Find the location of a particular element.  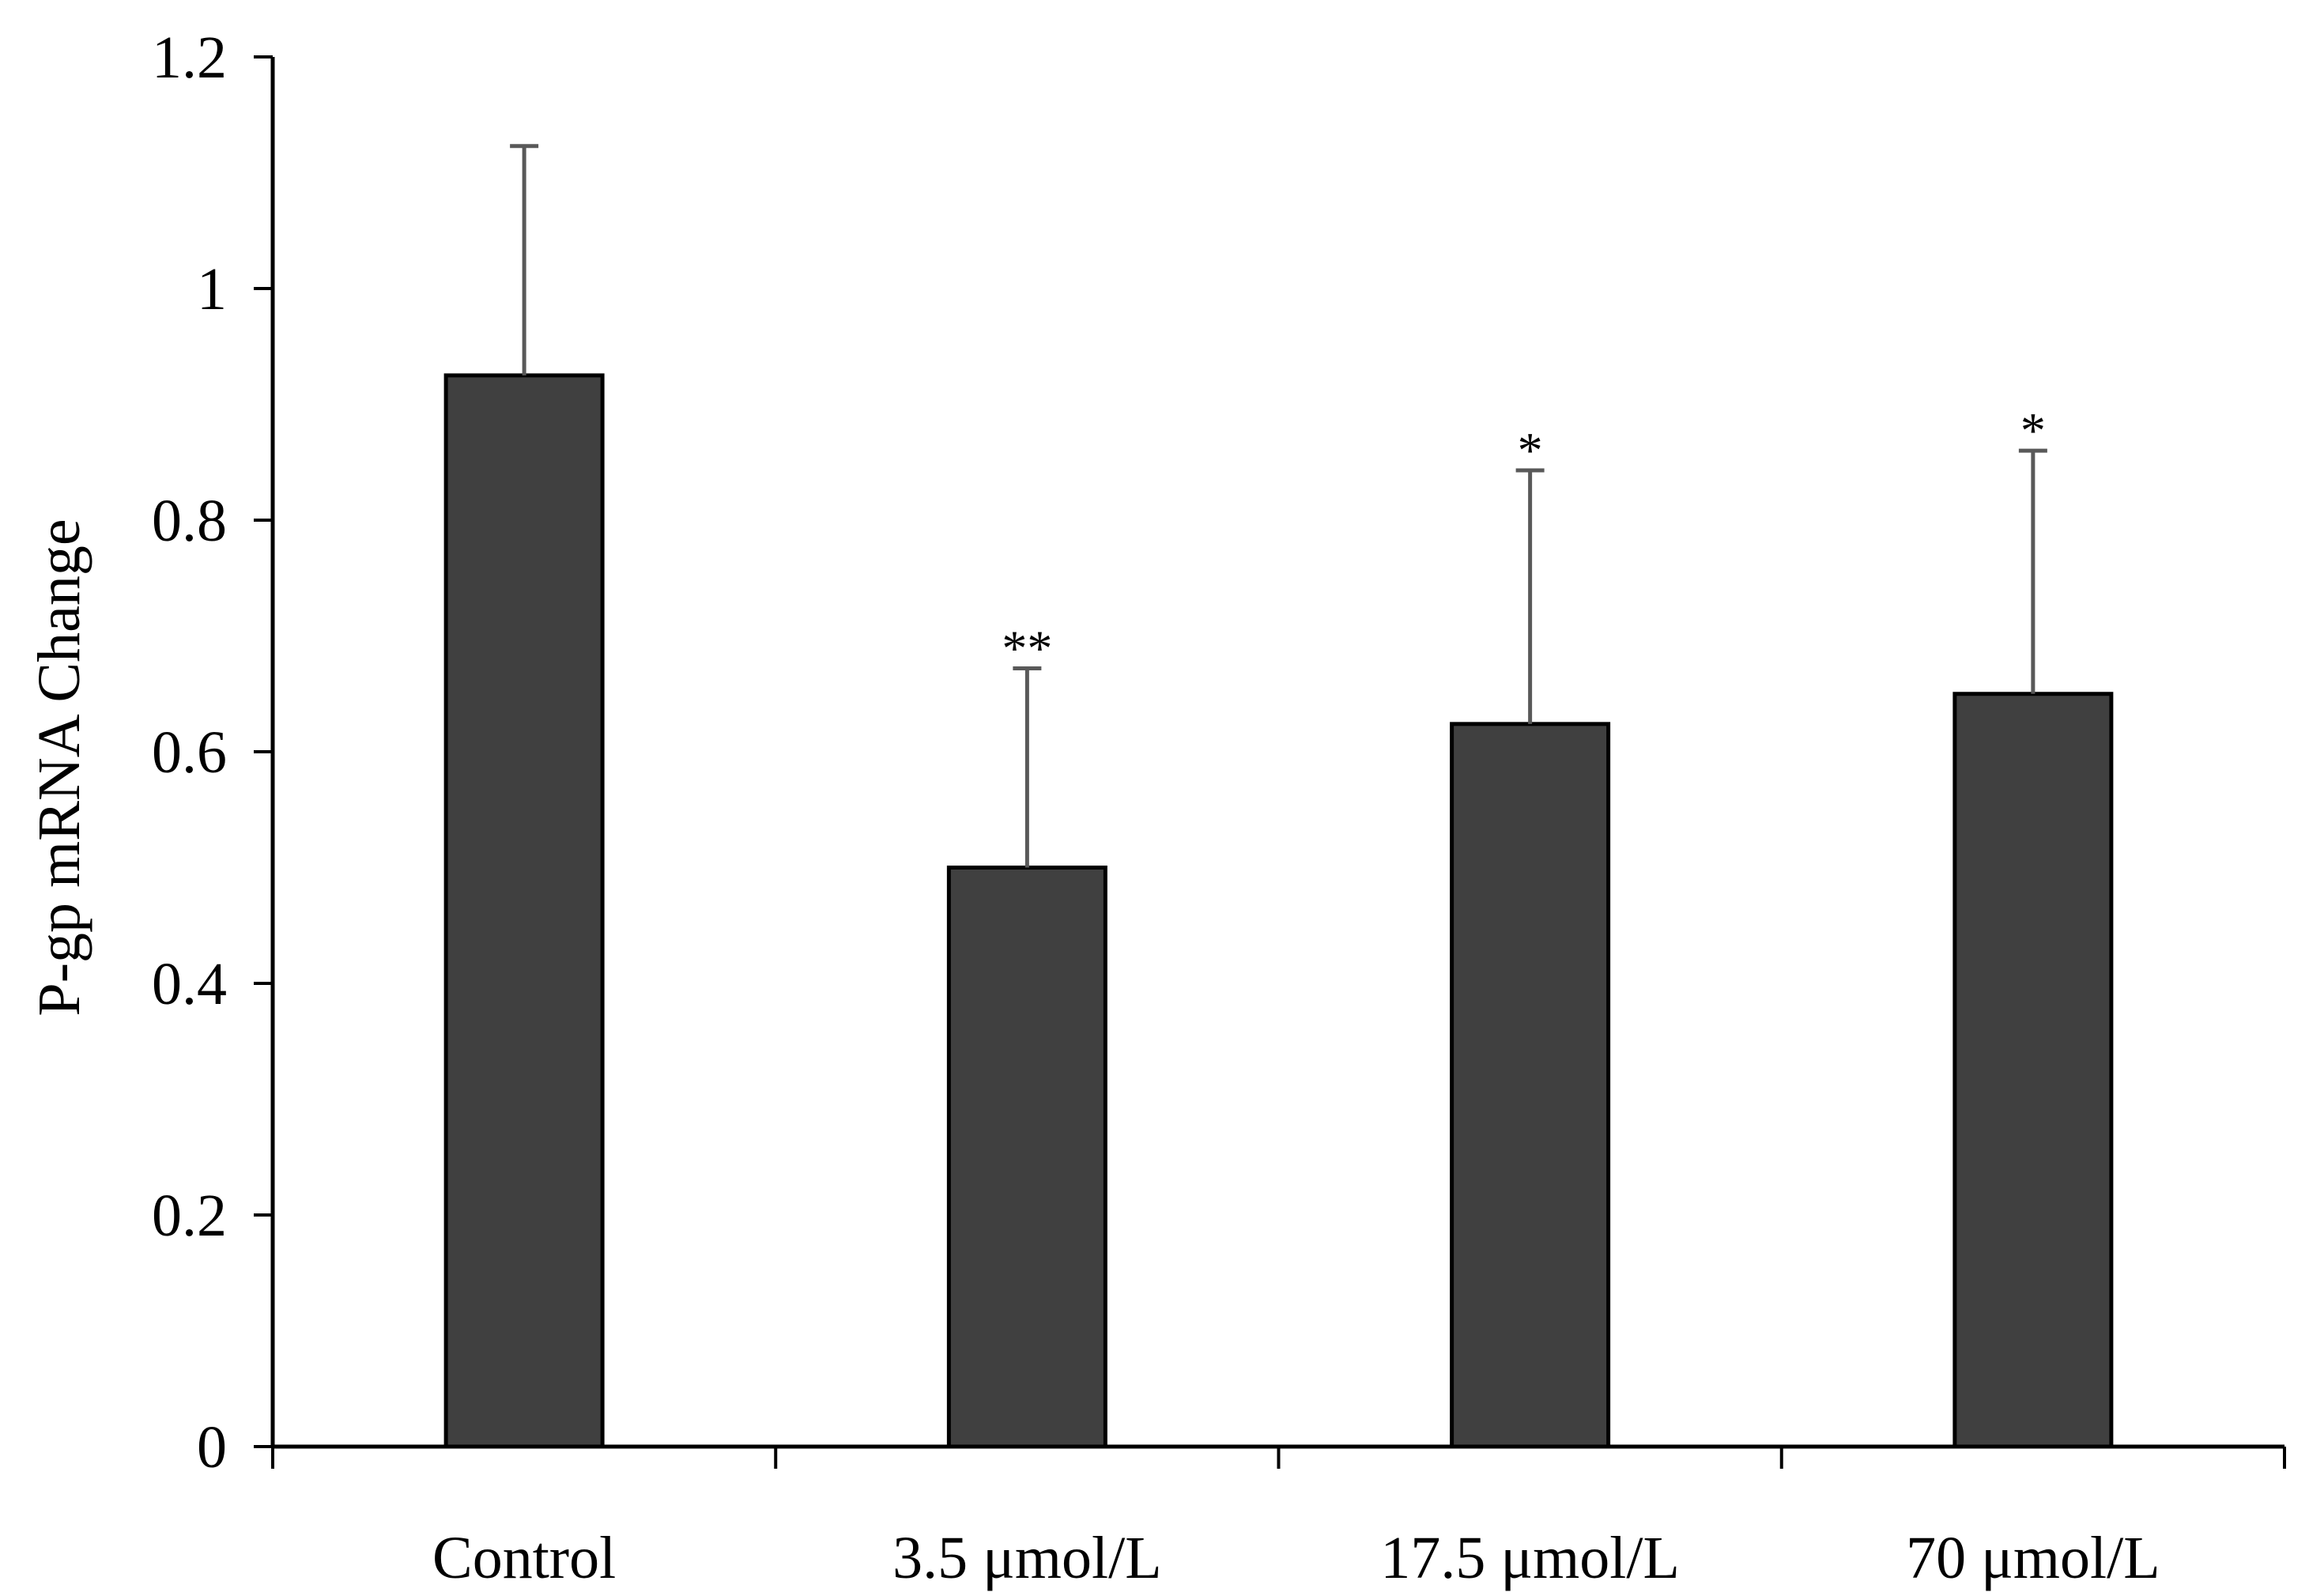

y-tick-label: 0.4 is located at coordinates (189, 984).